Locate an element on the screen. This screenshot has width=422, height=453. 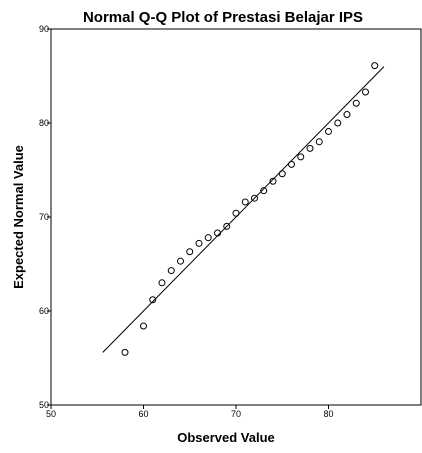
y-axis-label: Expected Normal Value is located at coordinates (18, 217).